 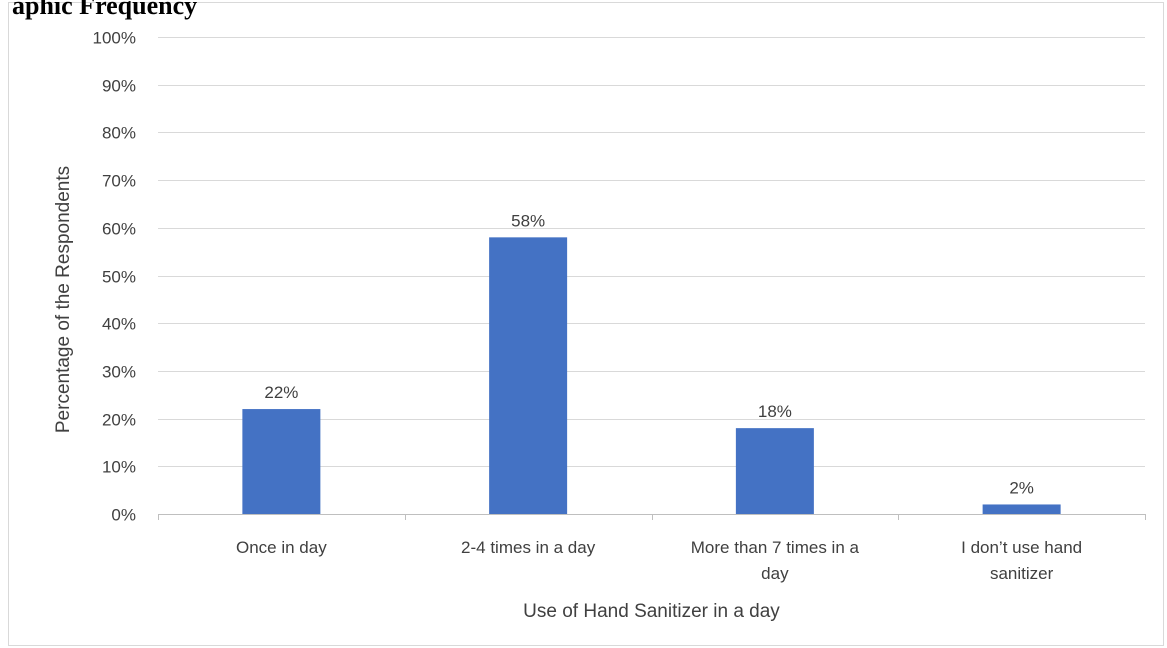 I want to click on page-heading-fragment: aphic Frequency, so click(x=104, y=10).